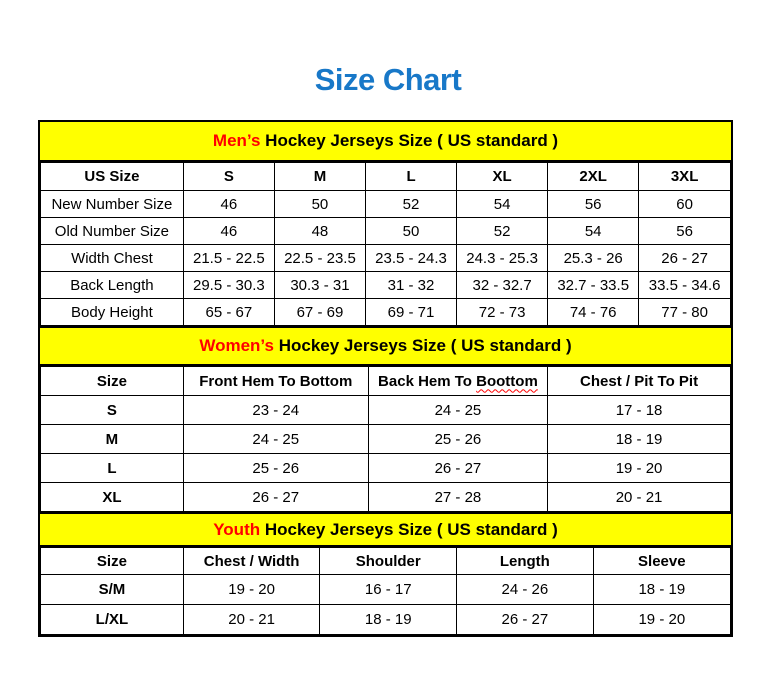 This screenshot has height=692, width=776. What do you see at coordinates (319, 176) in the screenshot?
I see `column-header-cell: M` at bounding box center [319, 176].